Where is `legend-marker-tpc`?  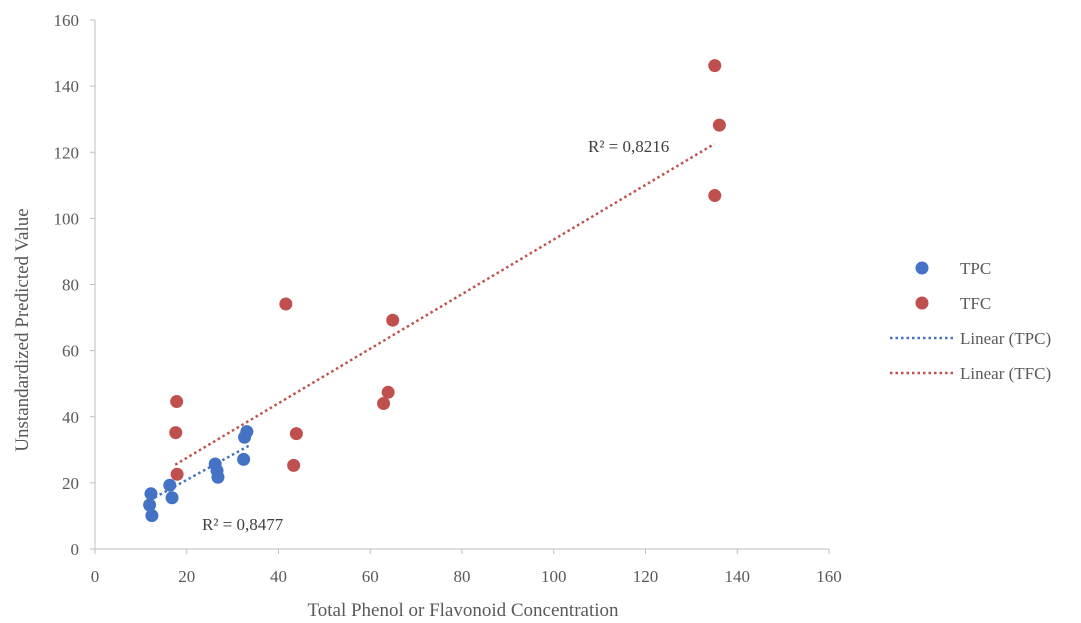 legend-marker-tpc is located at coordinates (922, 268).